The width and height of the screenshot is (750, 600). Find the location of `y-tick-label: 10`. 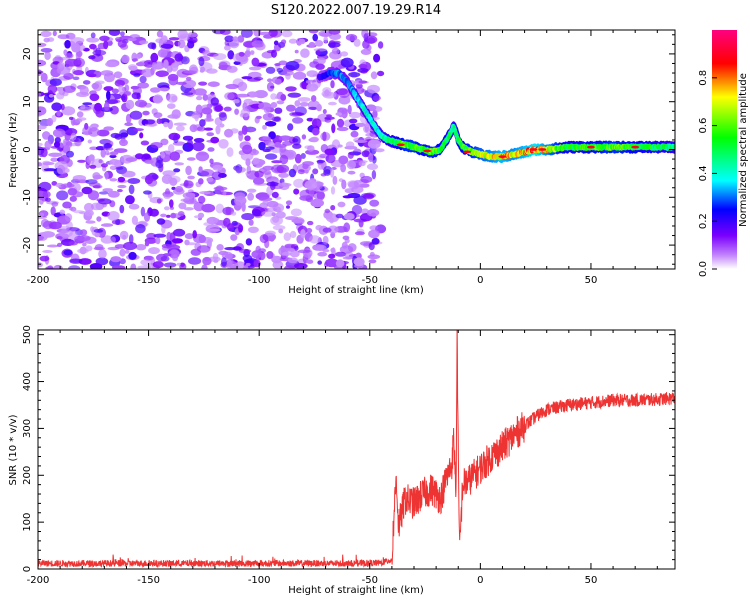

y-tick-label: 10 is located at coordinates (27, 101).